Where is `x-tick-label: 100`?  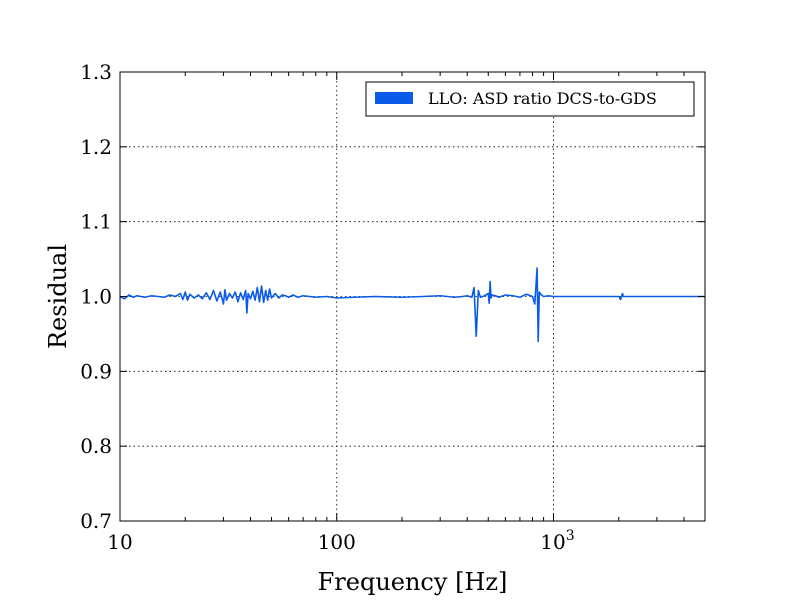 x-tick-label: 100 is located at coordinates (337, 542).